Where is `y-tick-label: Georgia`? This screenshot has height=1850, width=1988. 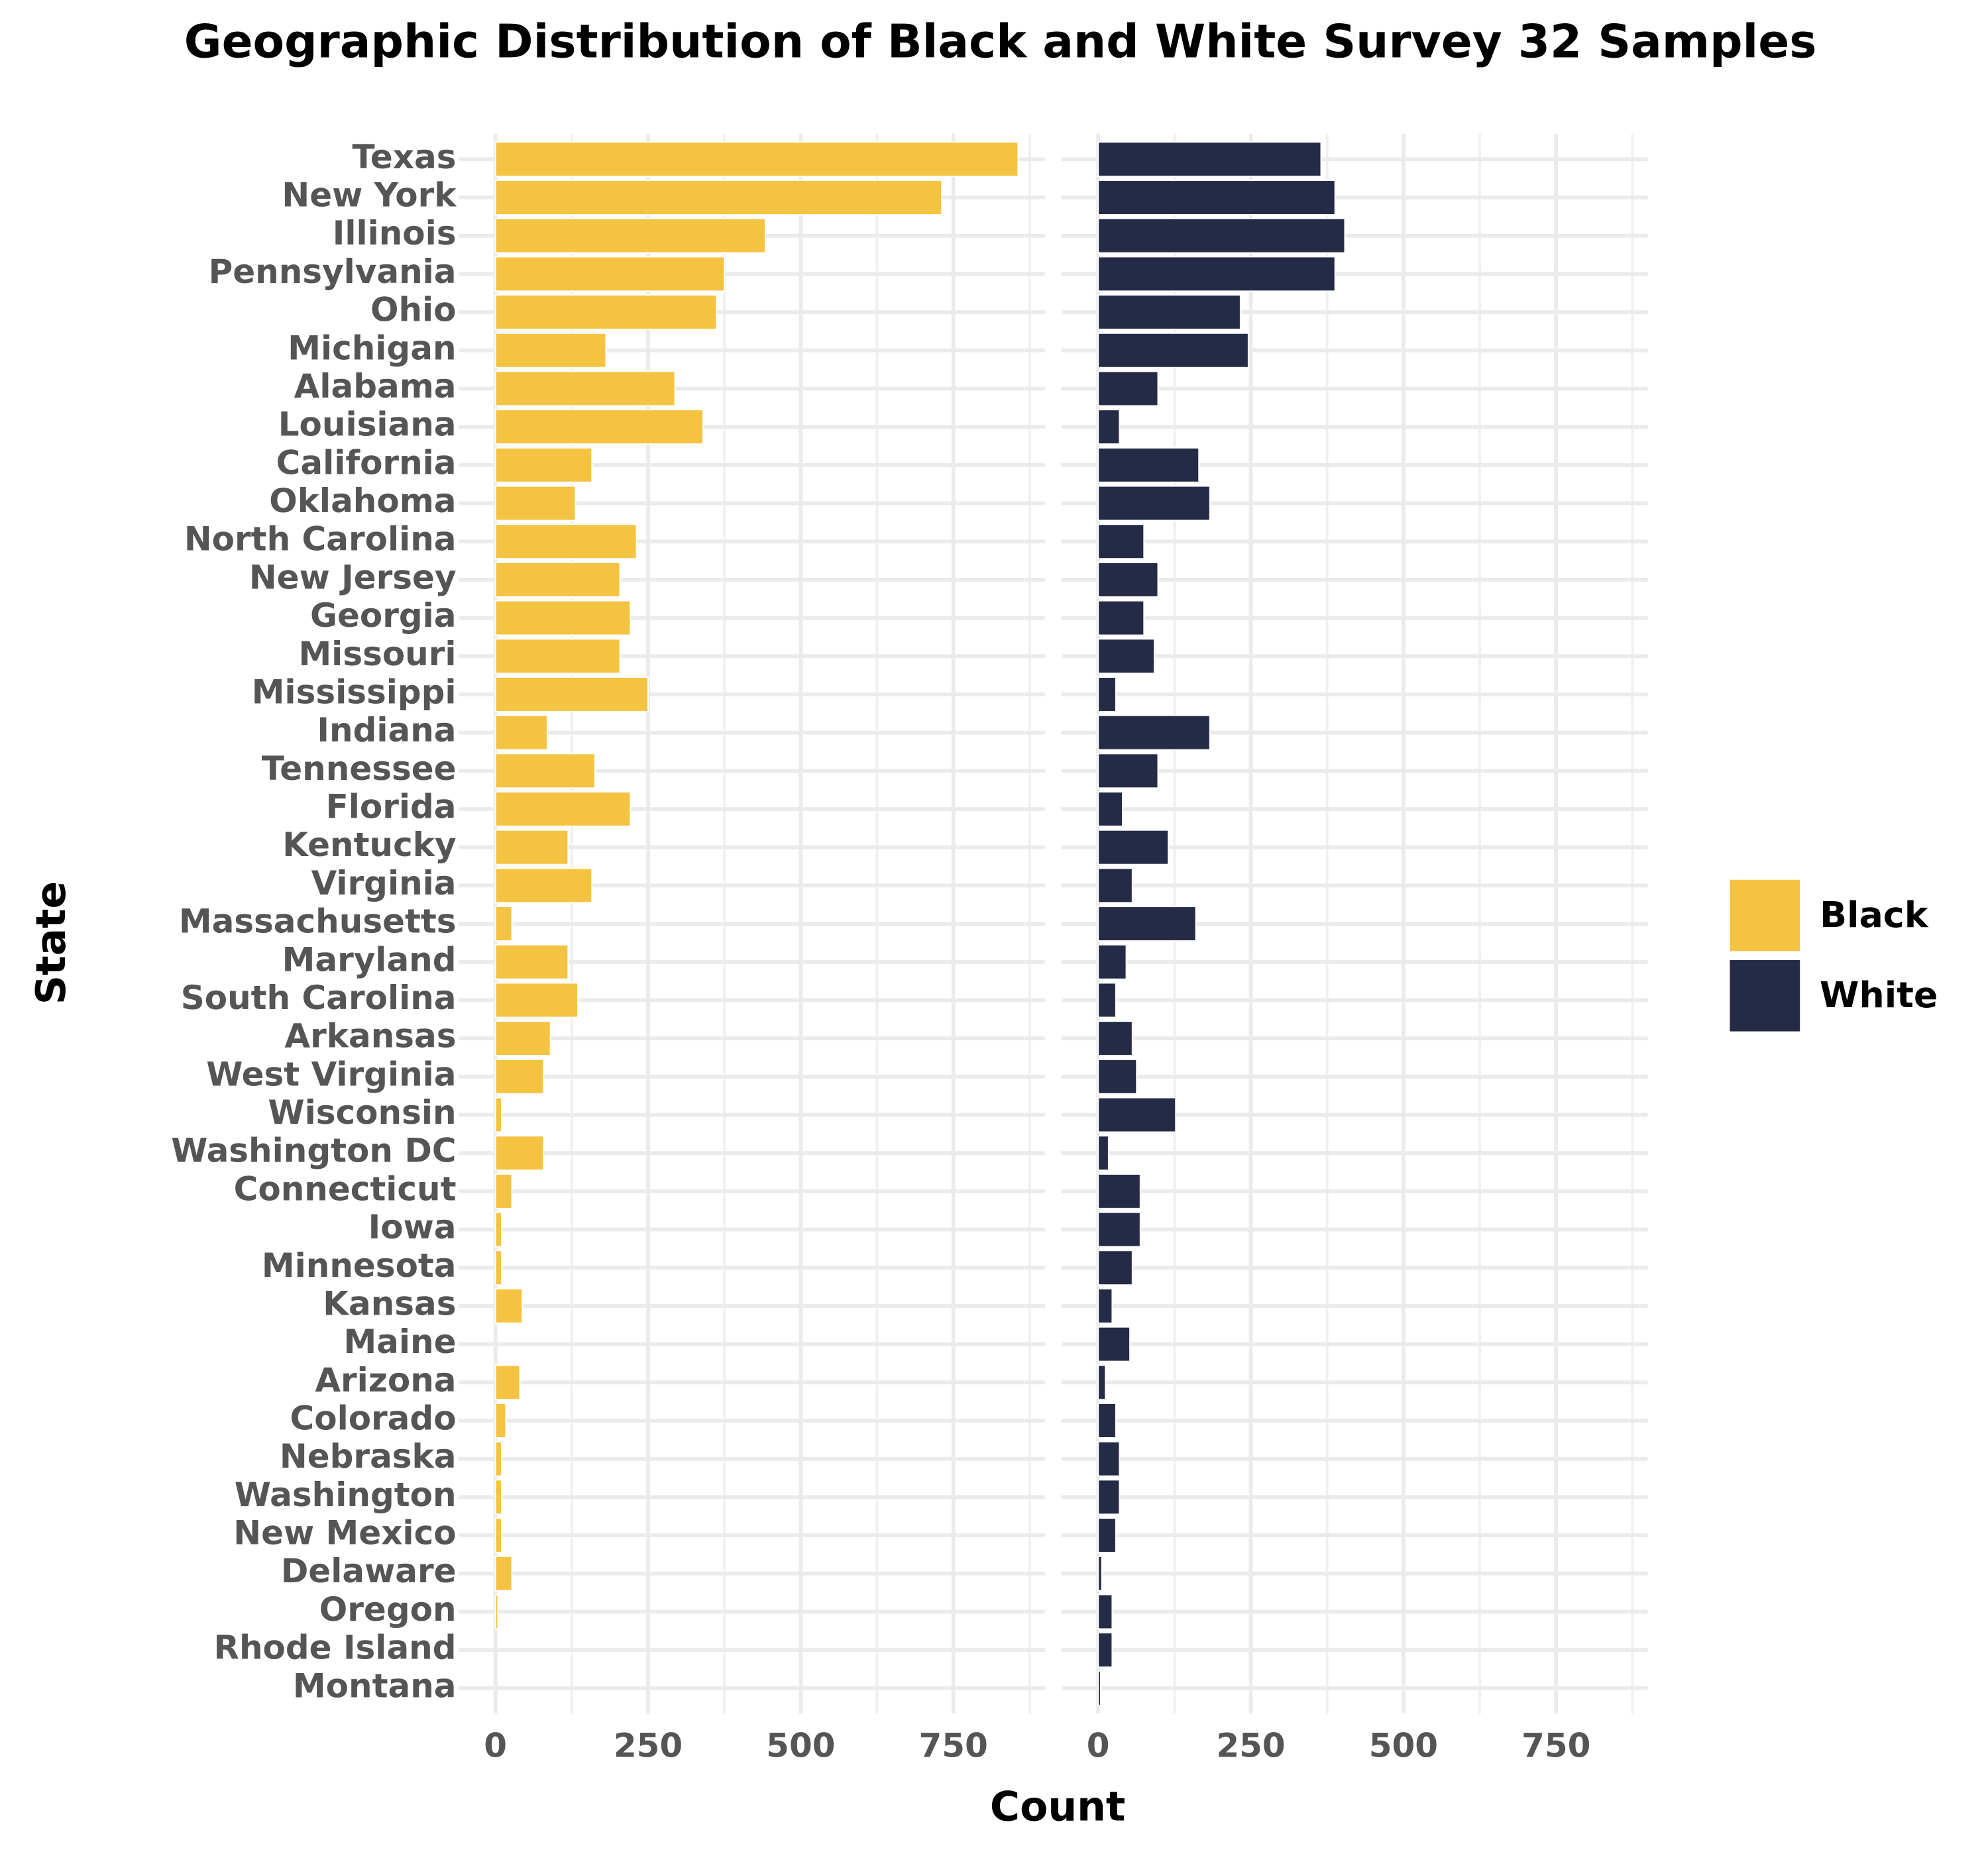
y-tick-label: Georgia is located at coordinates (383, 615).